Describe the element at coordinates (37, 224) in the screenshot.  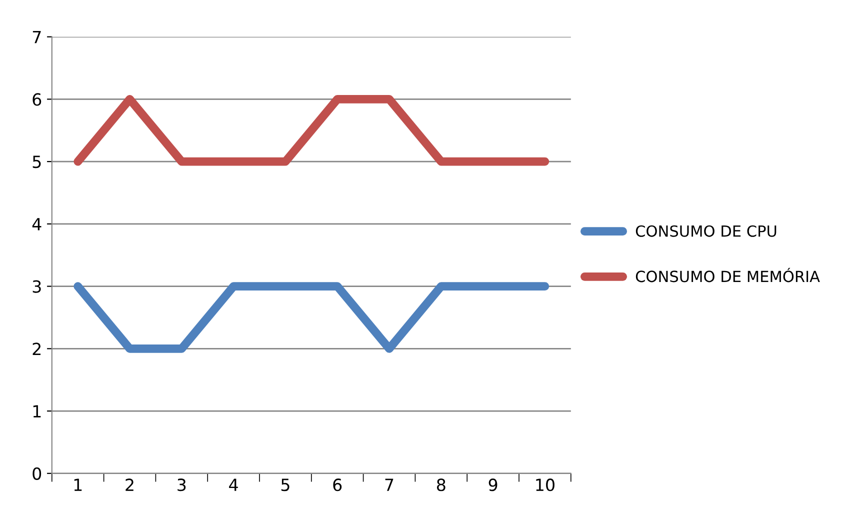
I see `y-tick-label: 4` at that location.